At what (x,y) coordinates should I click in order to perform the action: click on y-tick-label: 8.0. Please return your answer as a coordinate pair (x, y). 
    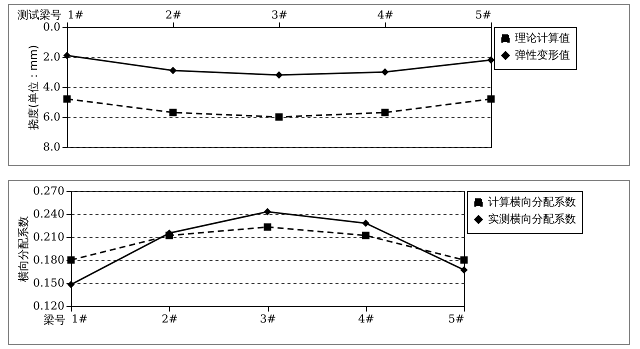
    Looking at the image, I should click on (51, 147).